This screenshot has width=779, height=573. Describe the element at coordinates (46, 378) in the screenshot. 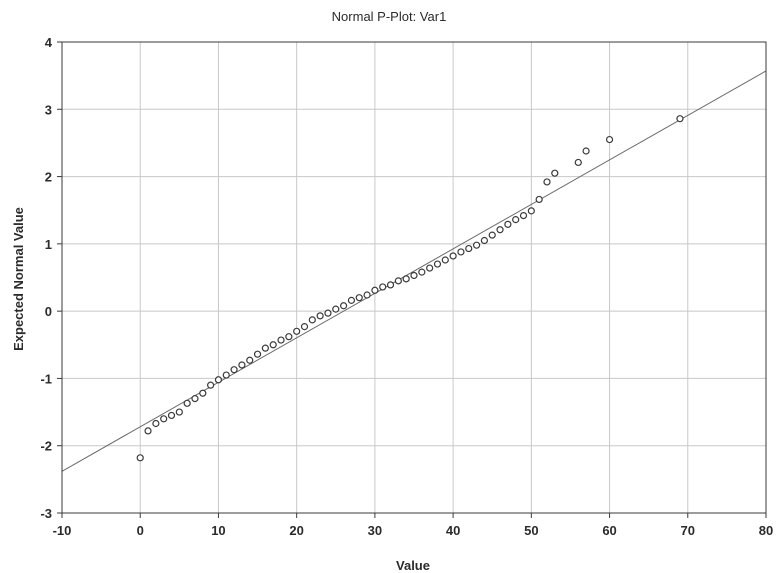

I see `y-tick-label: -1` at that location.